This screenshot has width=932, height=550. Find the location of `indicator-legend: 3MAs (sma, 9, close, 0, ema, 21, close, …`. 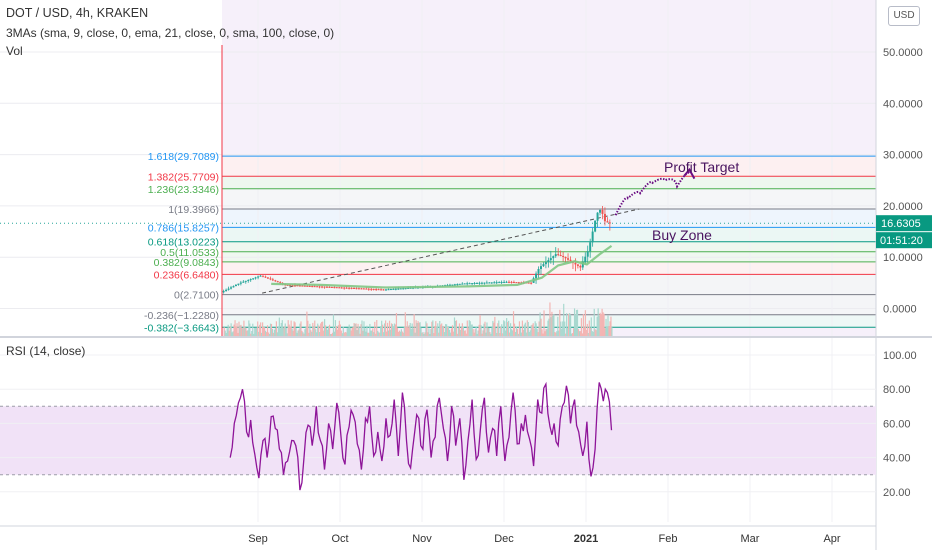

indicator-legend: 3MAs (sma, 9, close, 0, ema, 21, close, … is located at coordinates (170, 33).